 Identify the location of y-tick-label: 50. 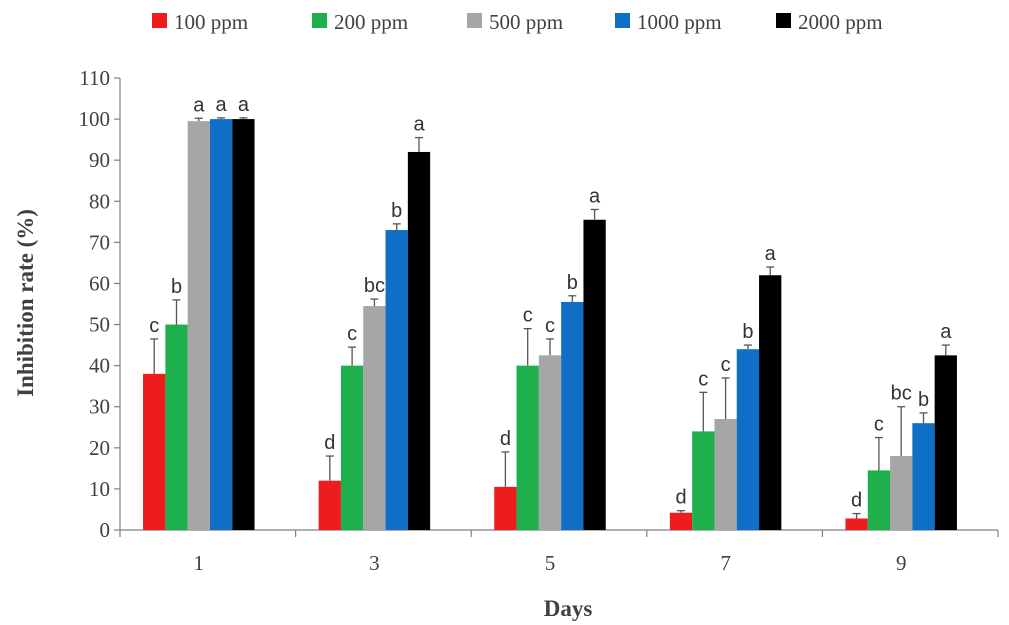
(99, 325).